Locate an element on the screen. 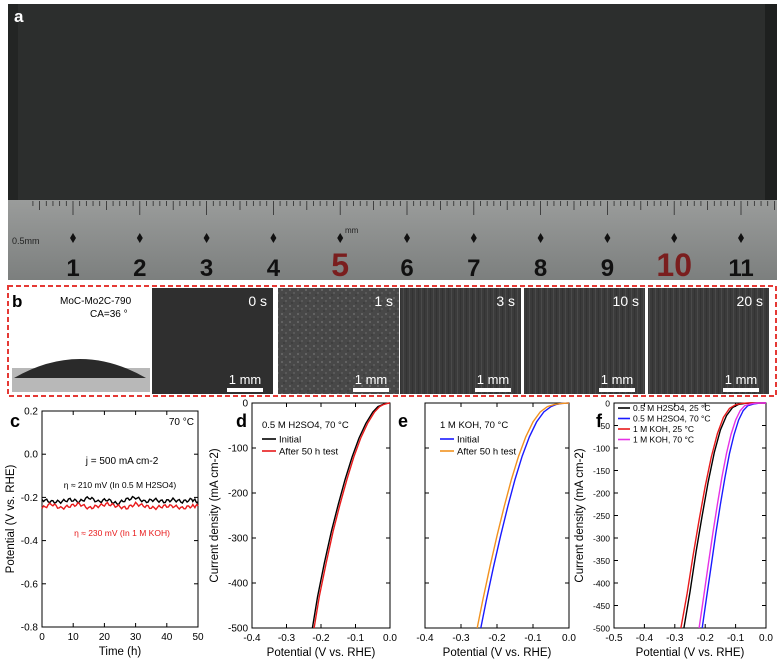  water-droplet is located at coordinates (80, 368).